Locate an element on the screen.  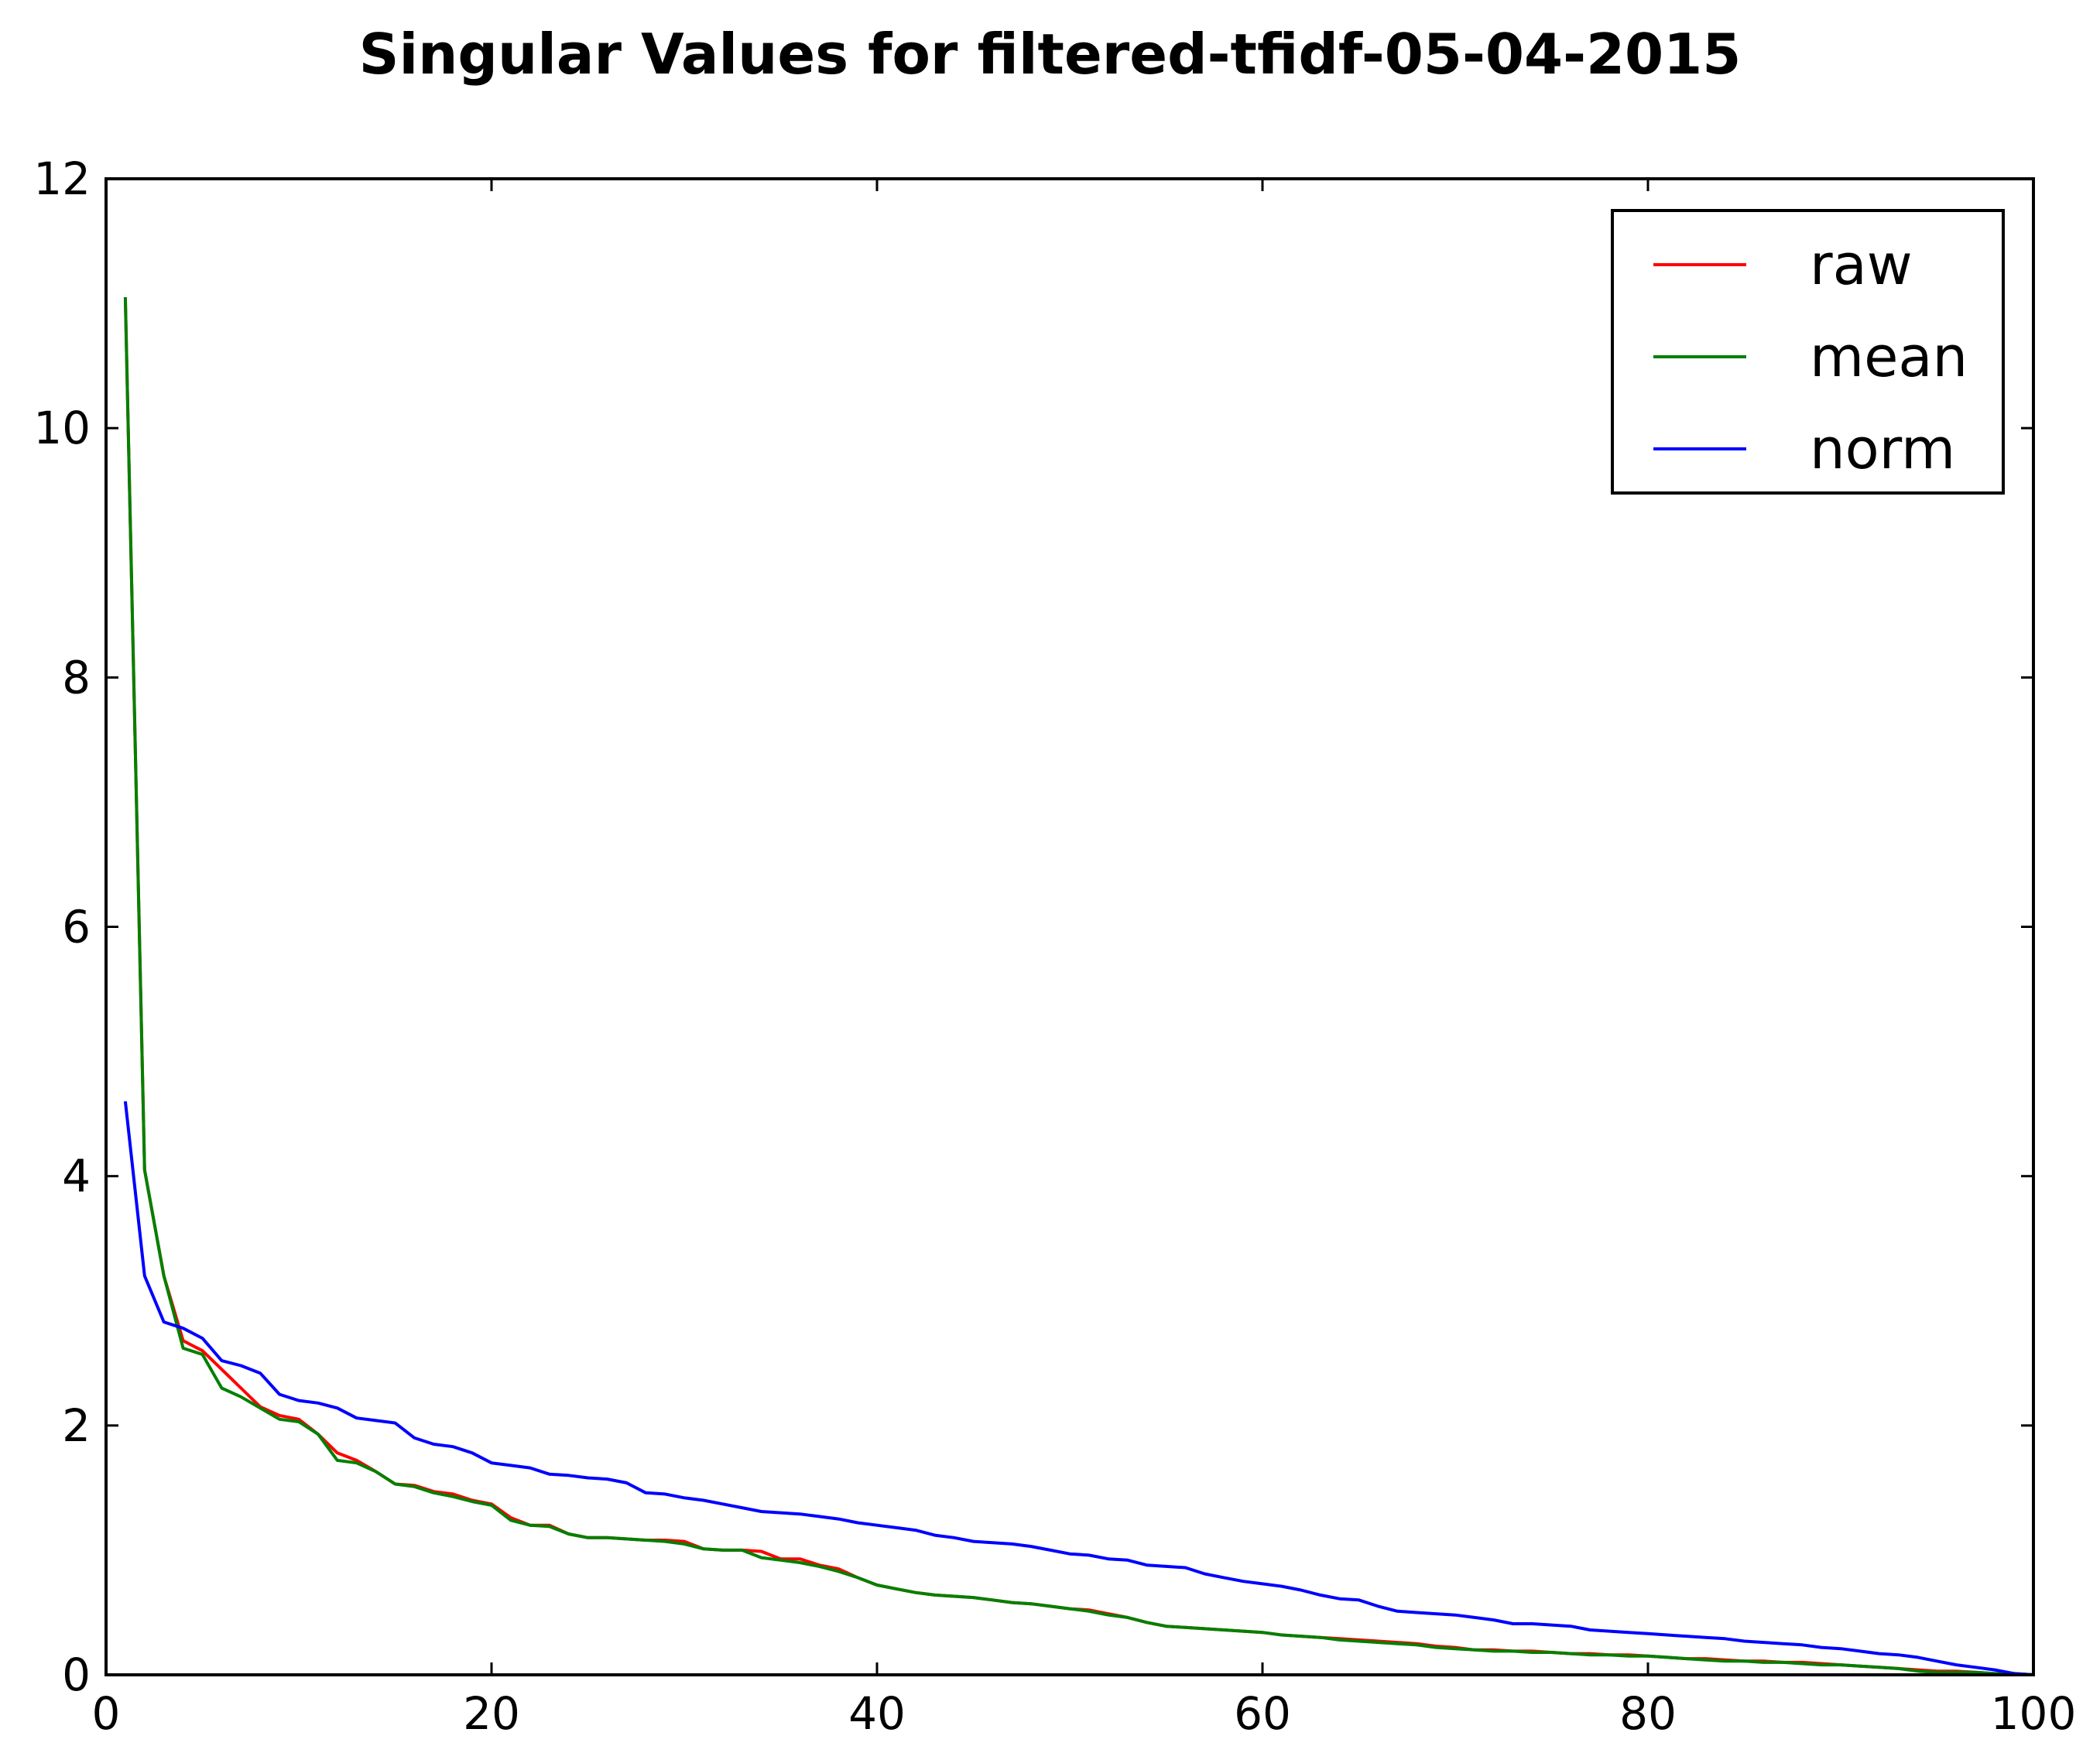
x-tick-label: 40 is located at coordinates (877, 1713).